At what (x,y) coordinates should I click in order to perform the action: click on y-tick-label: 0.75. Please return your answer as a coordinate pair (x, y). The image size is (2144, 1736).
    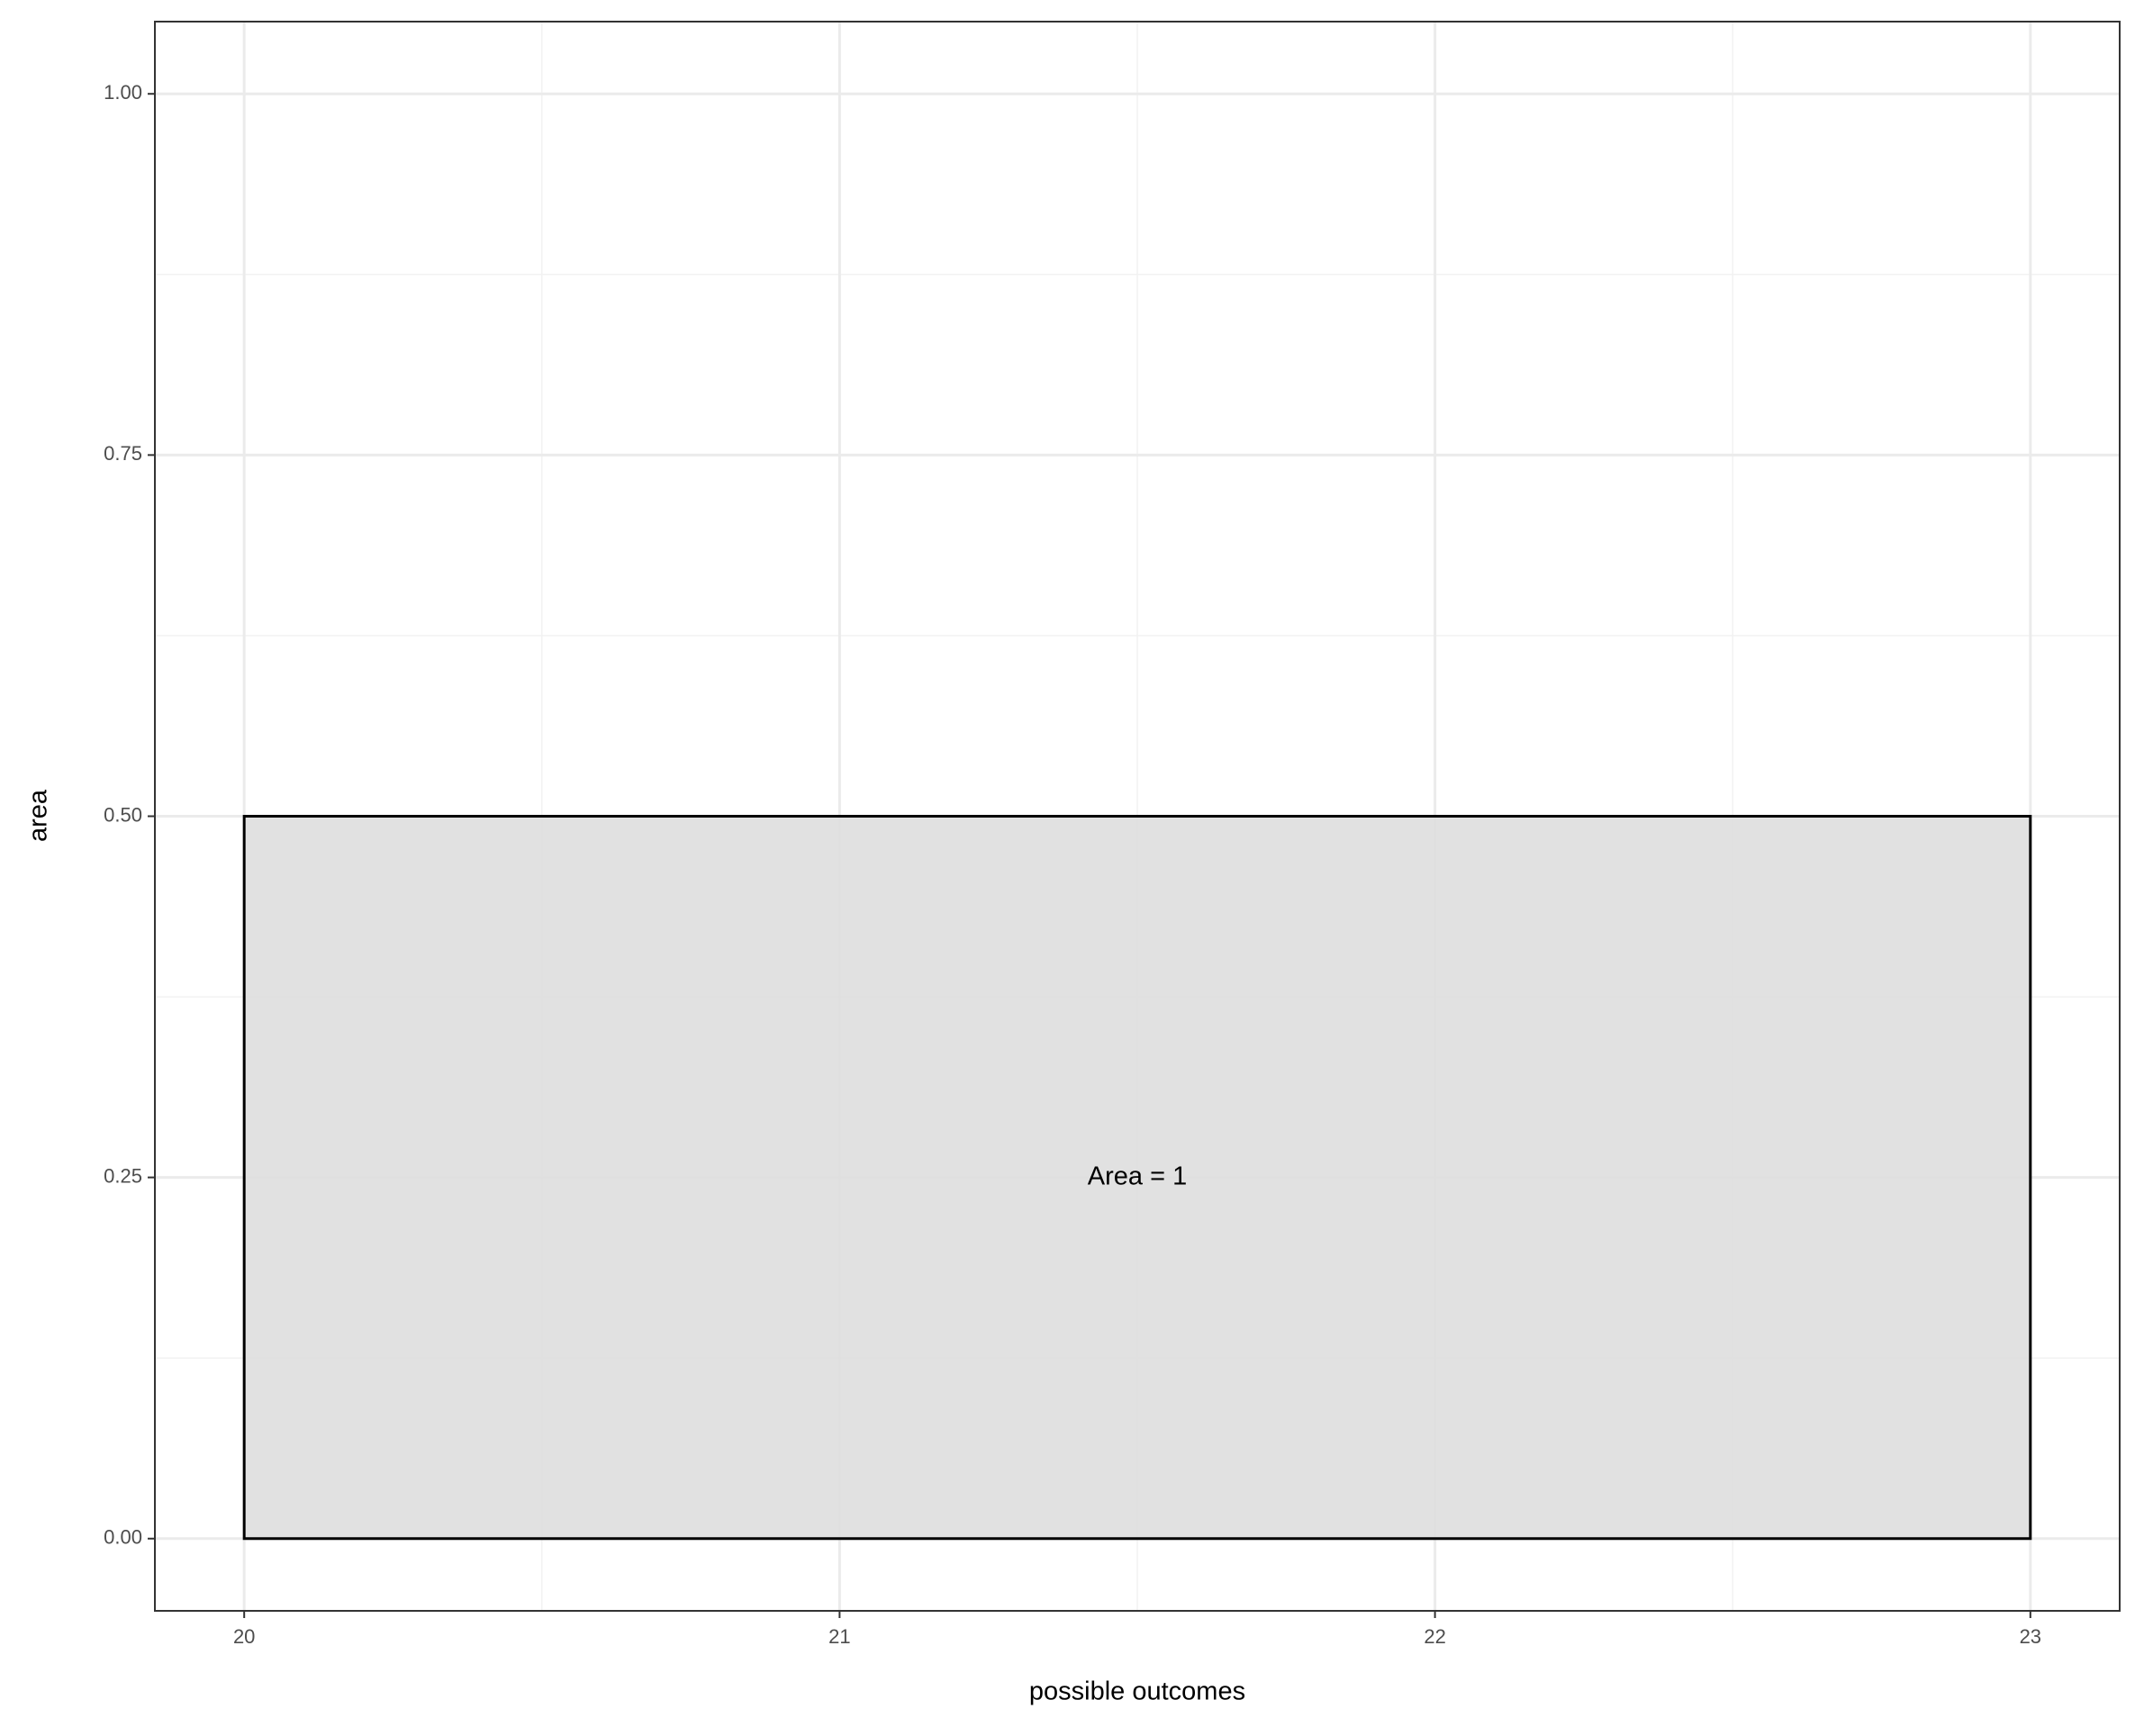
    Looking at the image, I should click on (123, 453).